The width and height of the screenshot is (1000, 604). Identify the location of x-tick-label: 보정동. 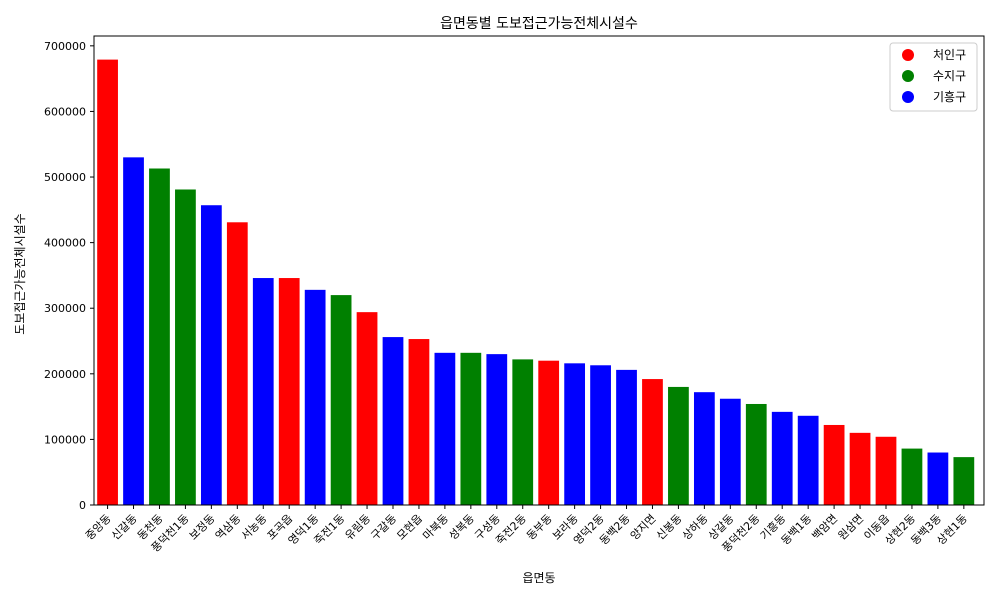
(202, 527).